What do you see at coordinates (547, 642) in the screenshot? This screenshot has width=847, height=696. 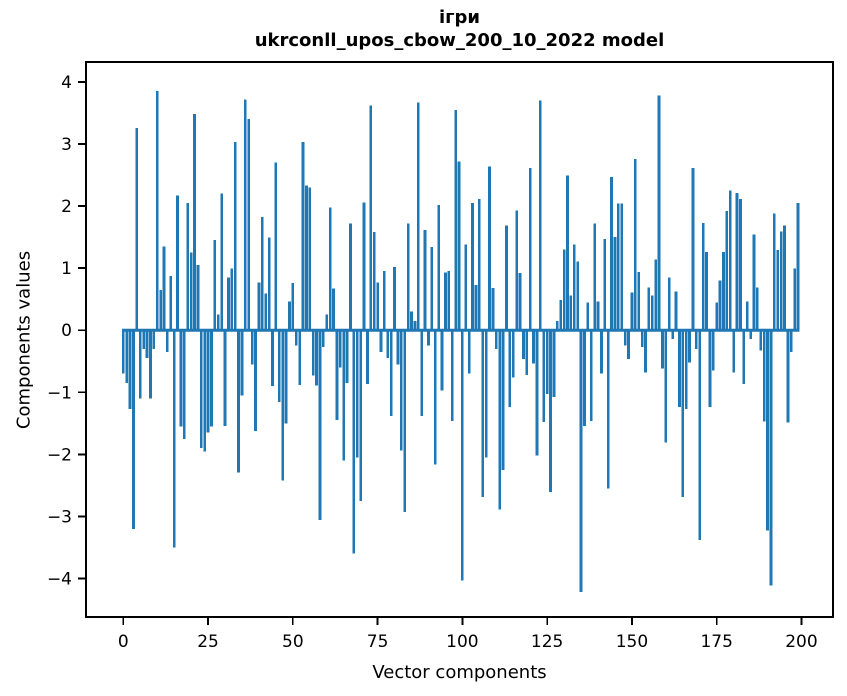 I see `x-tick-label: 125` at bounding box center [547, 642].